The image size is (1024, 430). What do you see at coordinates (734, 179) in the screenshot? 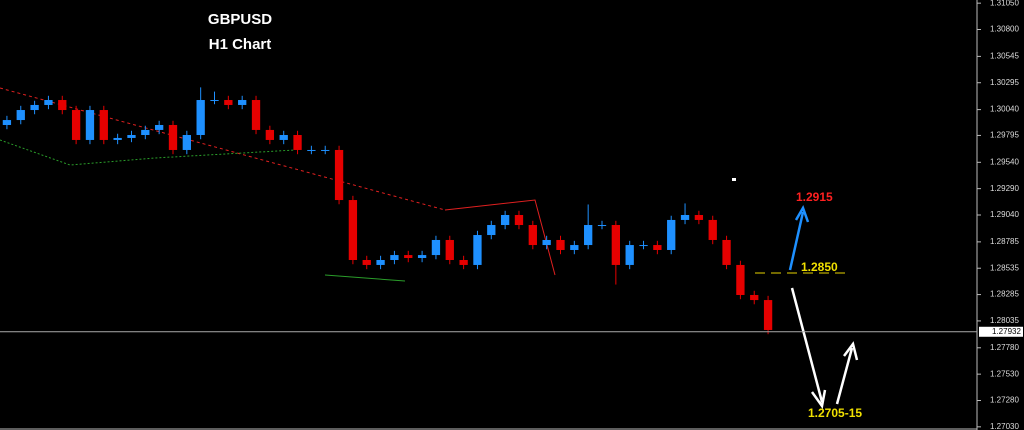
I see `marker` at bounding box center [734, 179].